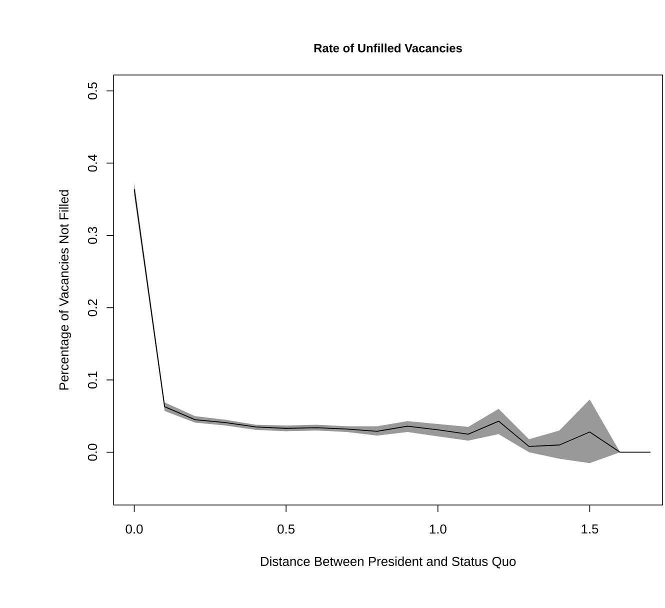  What do you see at coordinates (65, 290) in the screenshot?
I see `y-axis-title: Percentage of Vacancies Not Filled` at bounding box center [65, 290].